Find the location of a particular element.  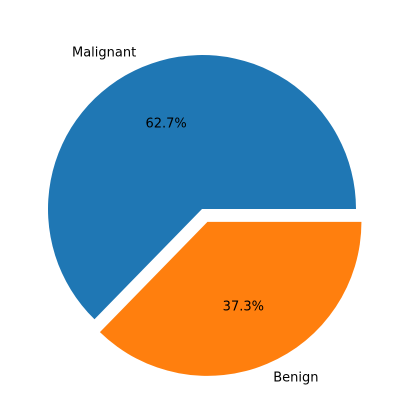

pie-category-label-malignant: Malignant is located at coordinates (104, 52).